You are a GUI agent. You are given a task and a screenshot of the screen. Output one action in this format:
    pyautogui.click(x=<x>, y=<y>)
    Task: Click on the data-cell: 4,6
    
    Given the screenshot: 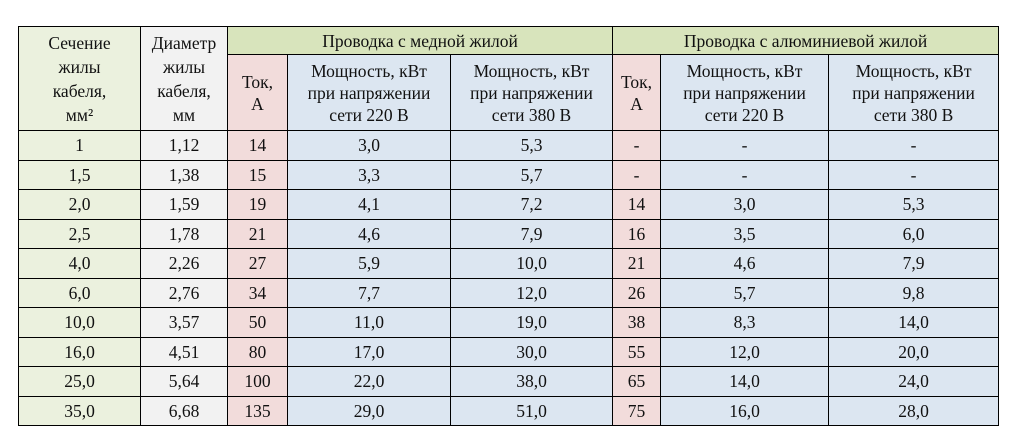 What is the action you would take?
    pyautogui.click(x=745, y=263)
    